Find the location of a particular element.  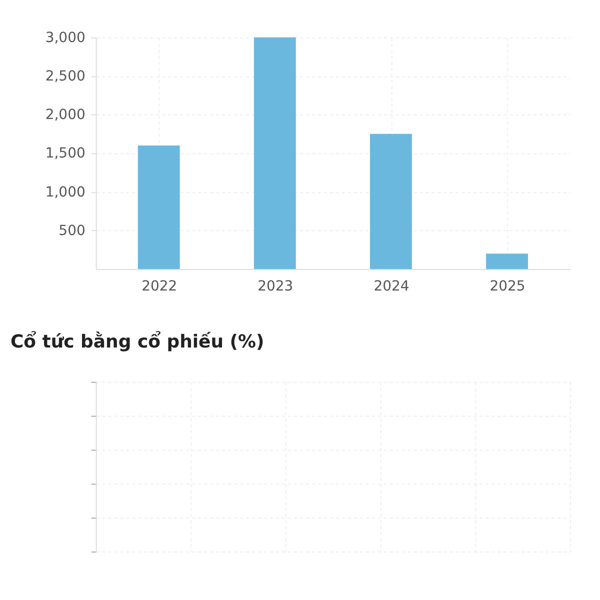

y-tick-label: 500 is located at coordinates (72, 230).